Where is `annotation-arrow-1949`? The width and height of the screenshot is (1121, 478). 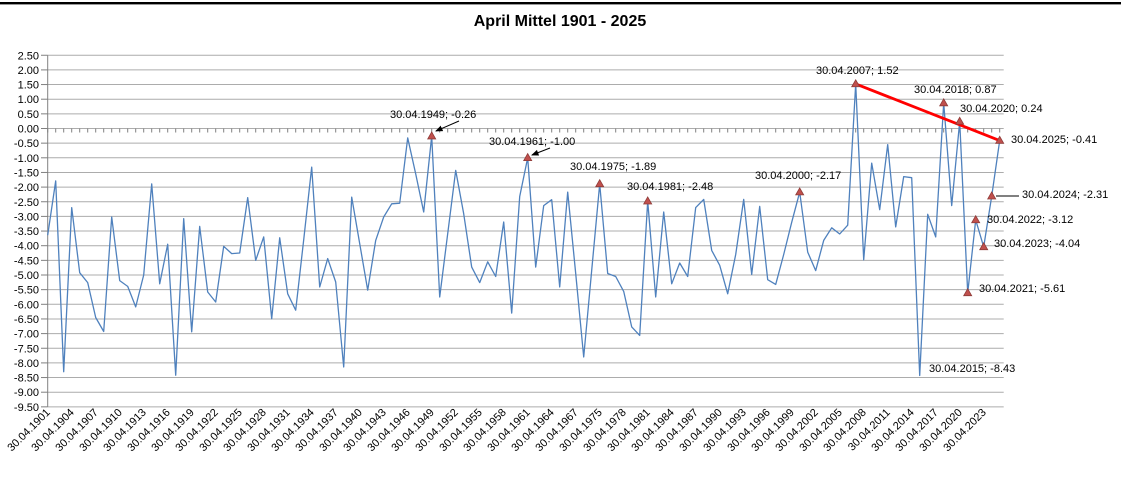
annotation-arrow-1949 is located at coordinates (447, 126).